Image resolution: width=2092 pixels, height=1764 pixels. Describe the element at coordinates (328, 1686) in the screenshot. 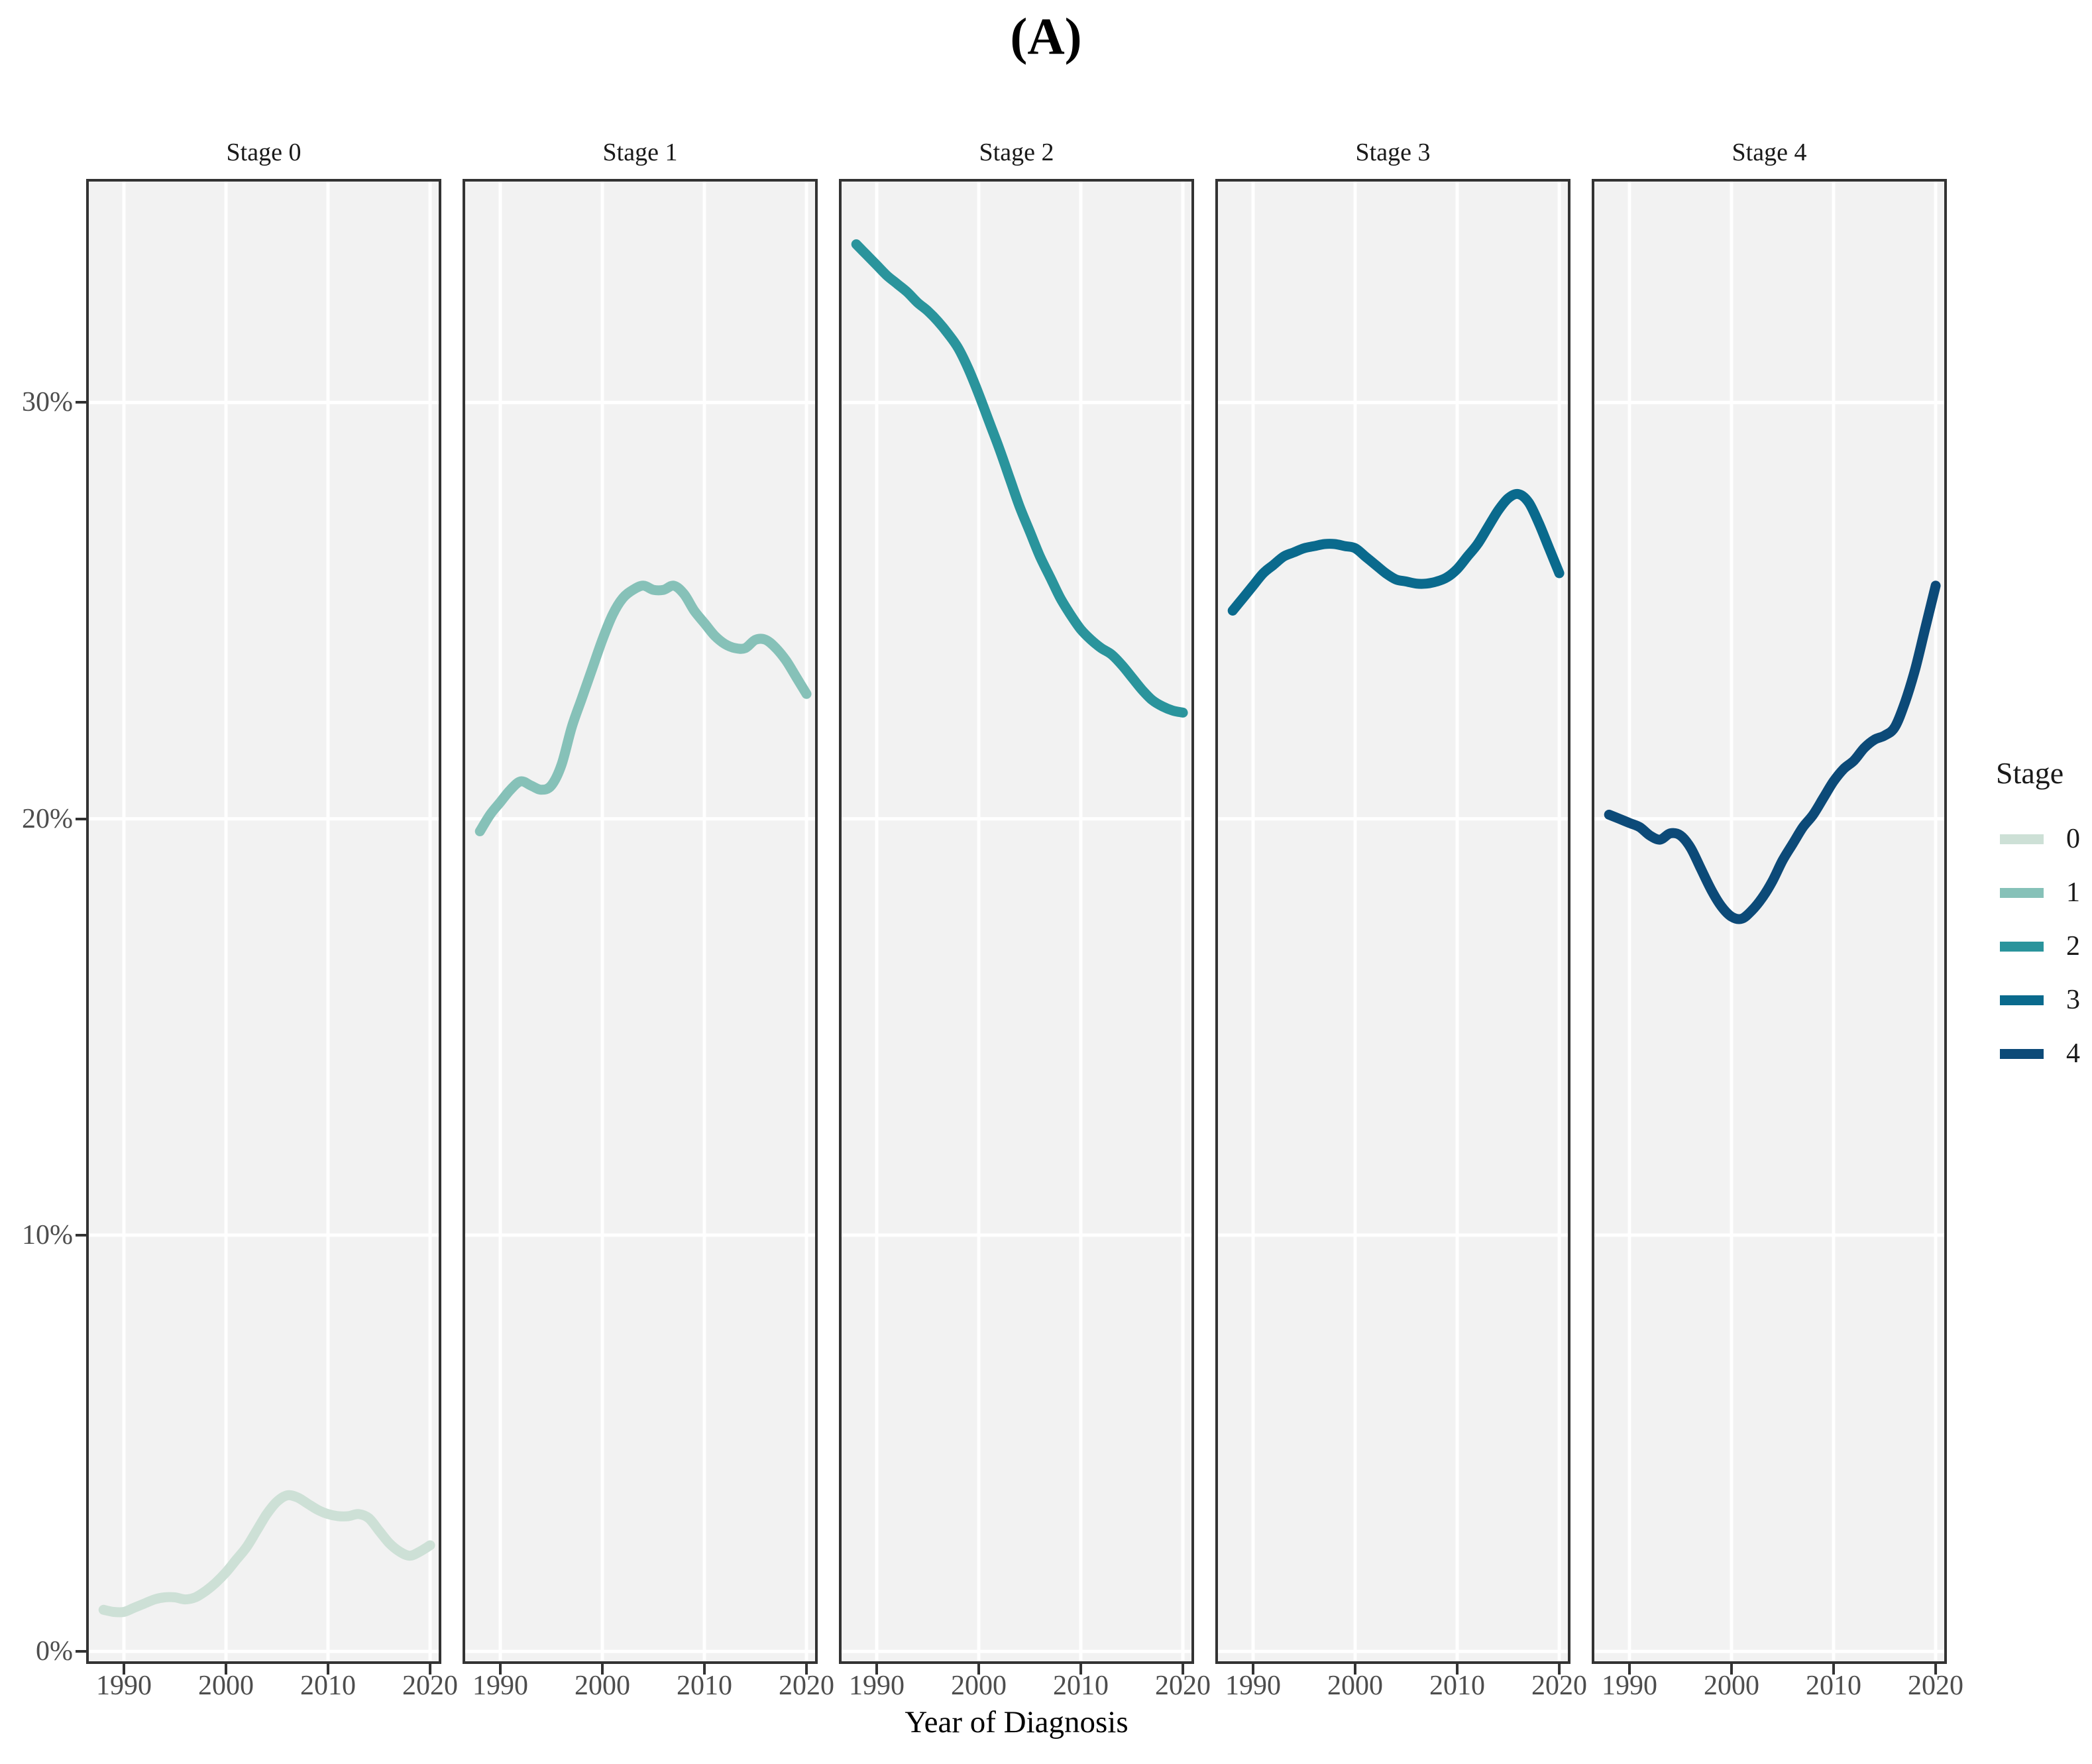

I see `x-tick-label-stage-0-2010: 2010` at that location.